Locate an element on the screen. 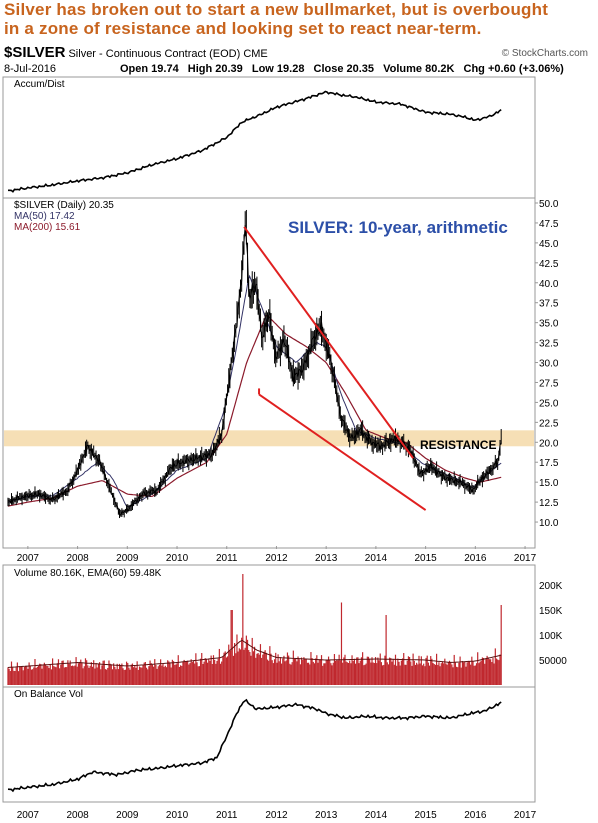 The height and width of the screenshot is (823, 598). obv-panel-frame is located at coordinates (269, 744).